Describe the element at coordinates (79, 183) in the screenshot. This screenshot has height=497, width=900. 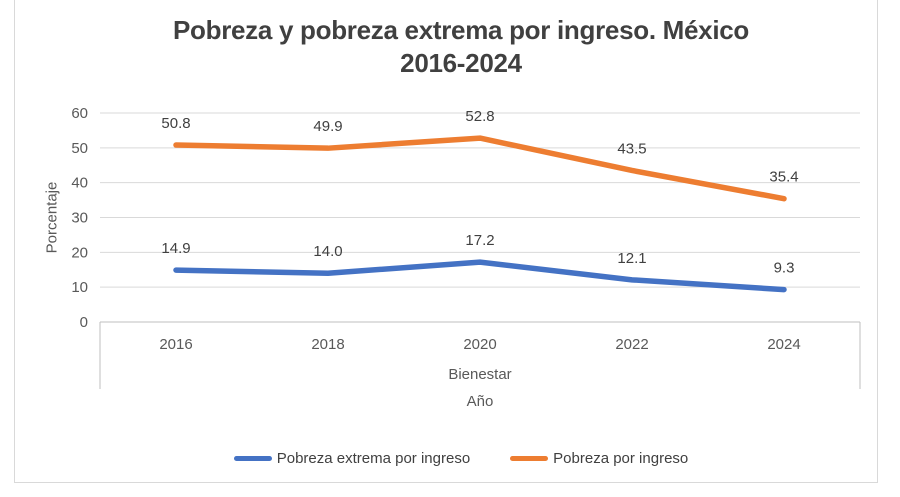
I see `y-tick-label: 40` at that location.